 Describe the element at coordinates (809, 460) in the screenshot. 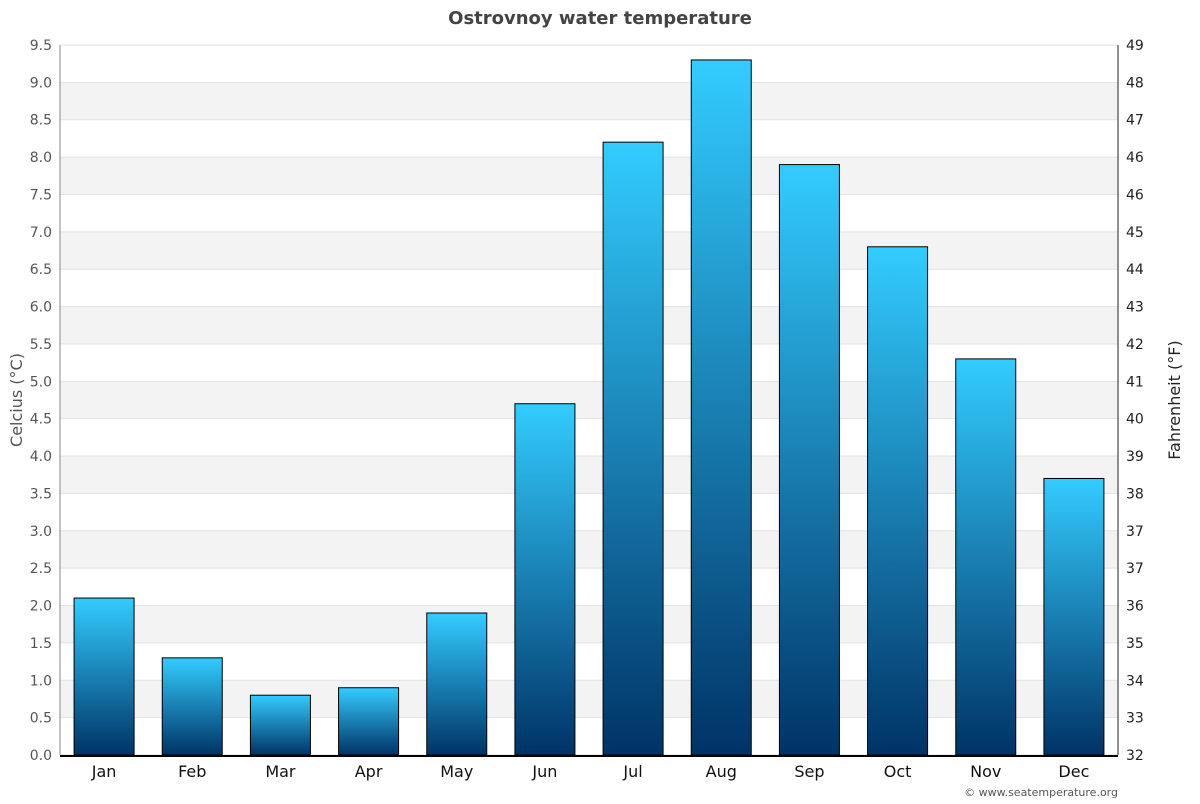

I see `bar-sep` at that location.